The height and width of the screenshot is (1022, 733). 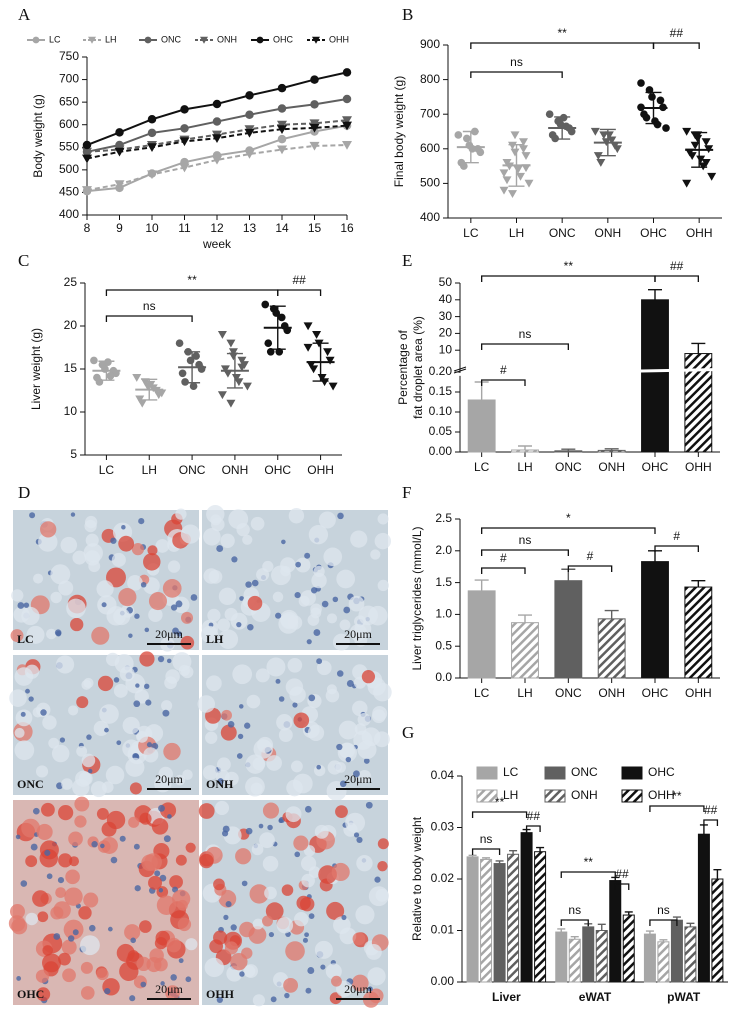 What do you see at coordinates (698, 467) in the screenshot?
I see `x-tick-label: OHH` at bounding box center [698, 467].